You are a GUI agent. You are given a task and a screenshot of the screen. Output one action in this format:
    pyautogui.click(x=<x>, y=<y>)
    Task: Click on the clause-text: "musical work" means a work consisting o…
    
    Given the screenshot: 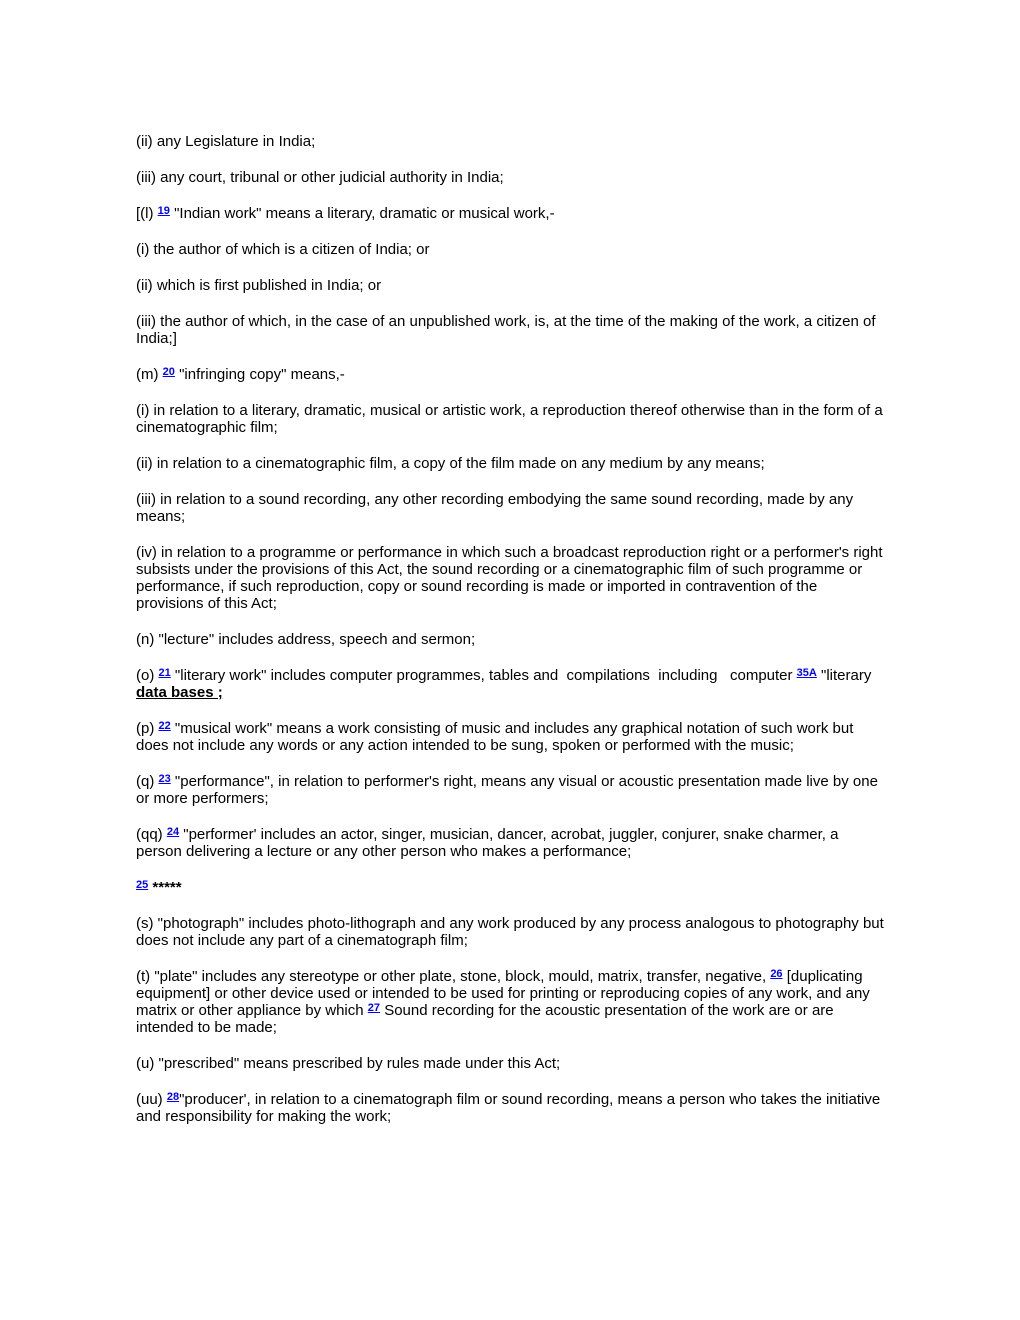 What is the action you would take?
    pyautogui.click(x=495, y=737)
    